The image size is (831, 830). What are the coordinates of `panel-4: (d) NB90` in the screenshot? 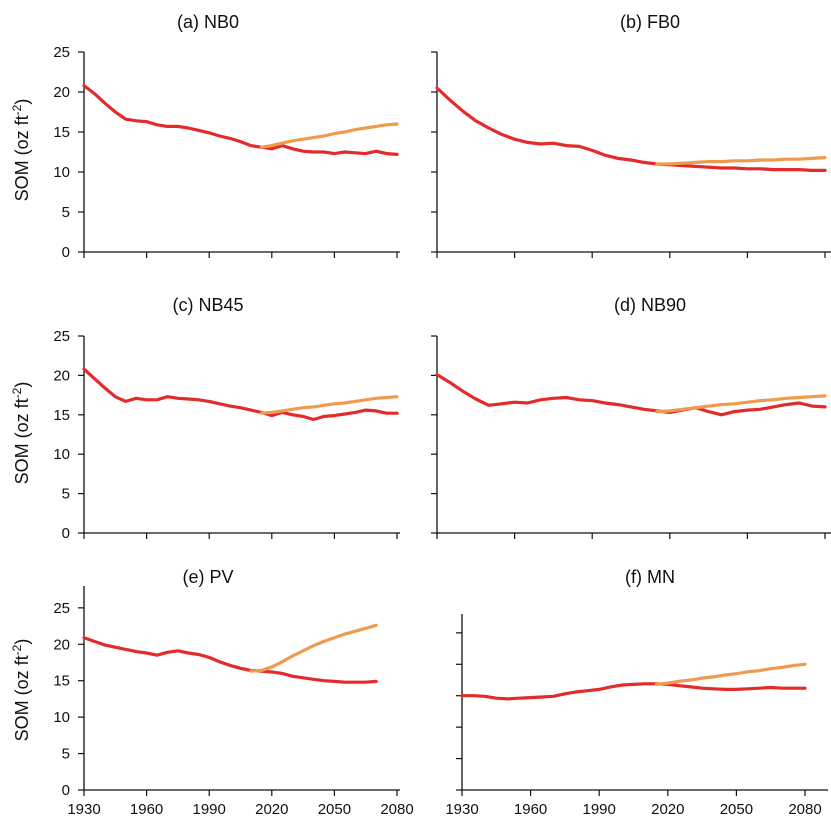 It's located at (631, 417).